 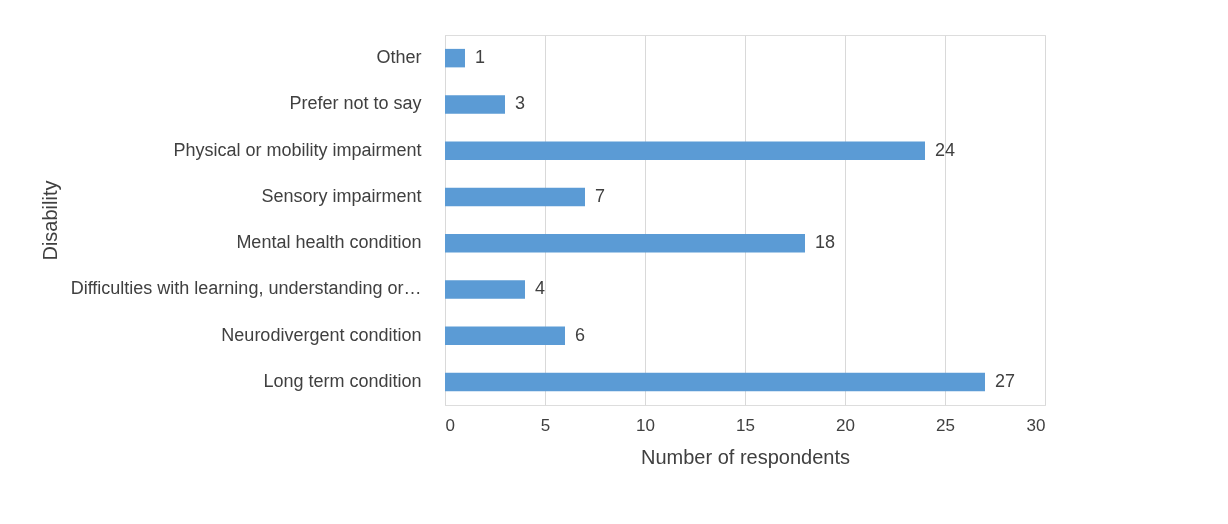 I want to click on data-label: 6, so click(x=580, y=334).